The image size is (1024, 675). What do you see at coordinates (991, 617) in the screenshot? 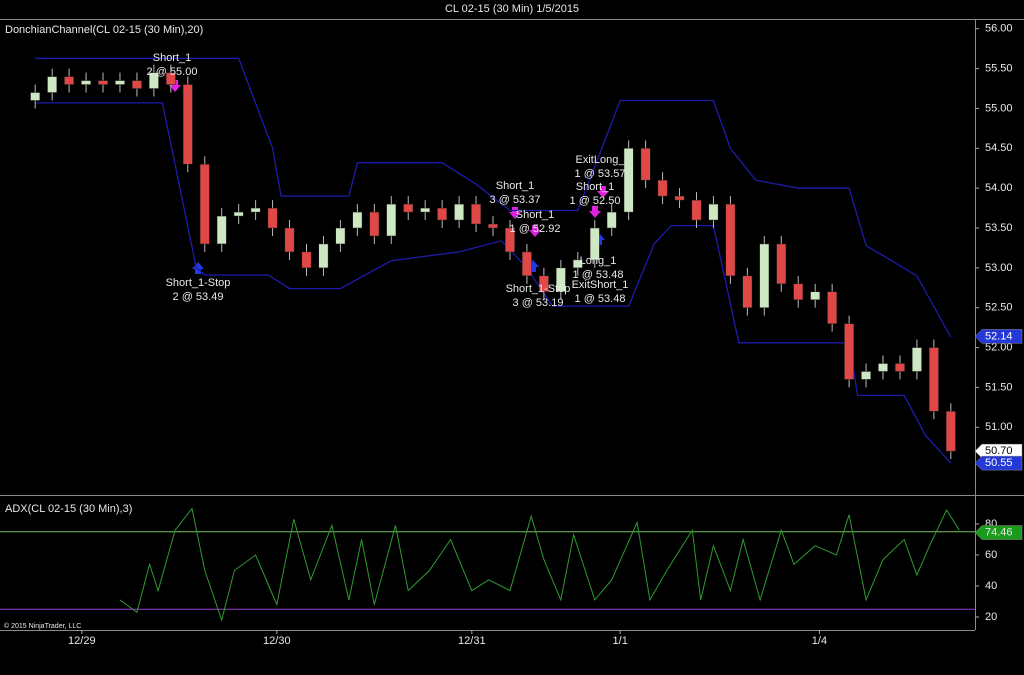
I see `y-tick-label: 20` at bounding box center [991, 617].